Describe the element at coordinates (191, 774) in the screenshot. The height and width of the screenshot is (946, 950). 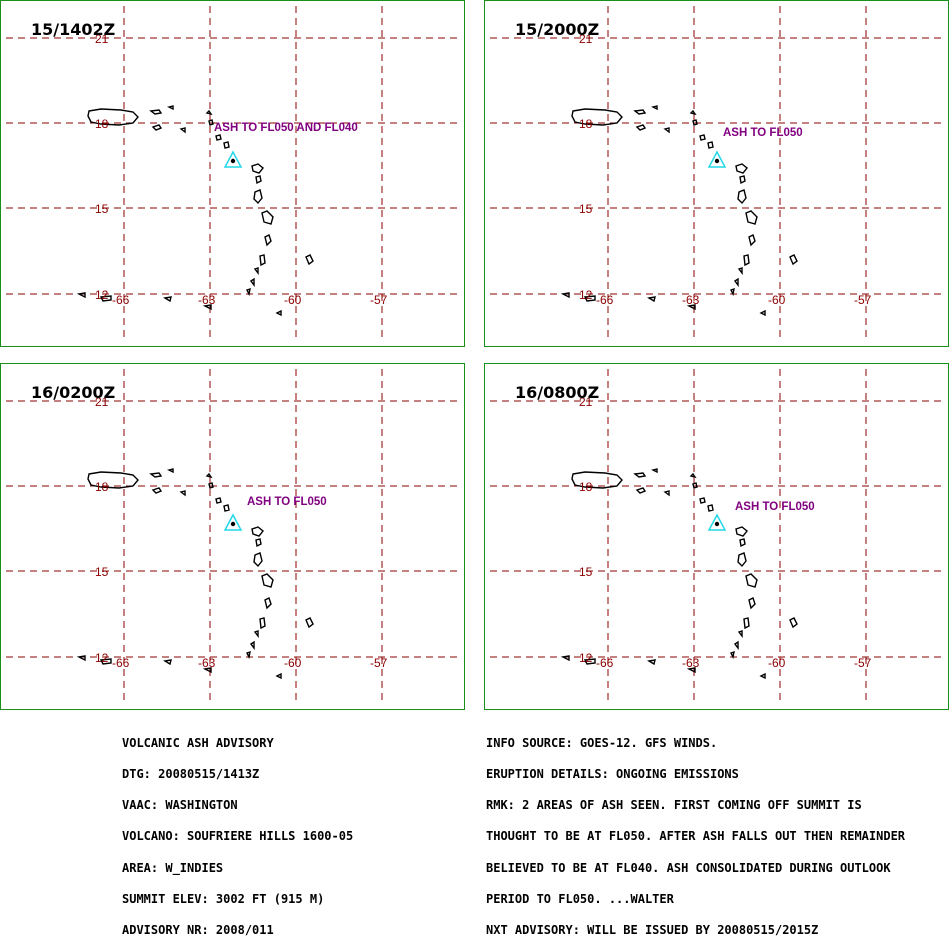
I see `advisory-line: DTG: 20080515/1413Z` at that location.